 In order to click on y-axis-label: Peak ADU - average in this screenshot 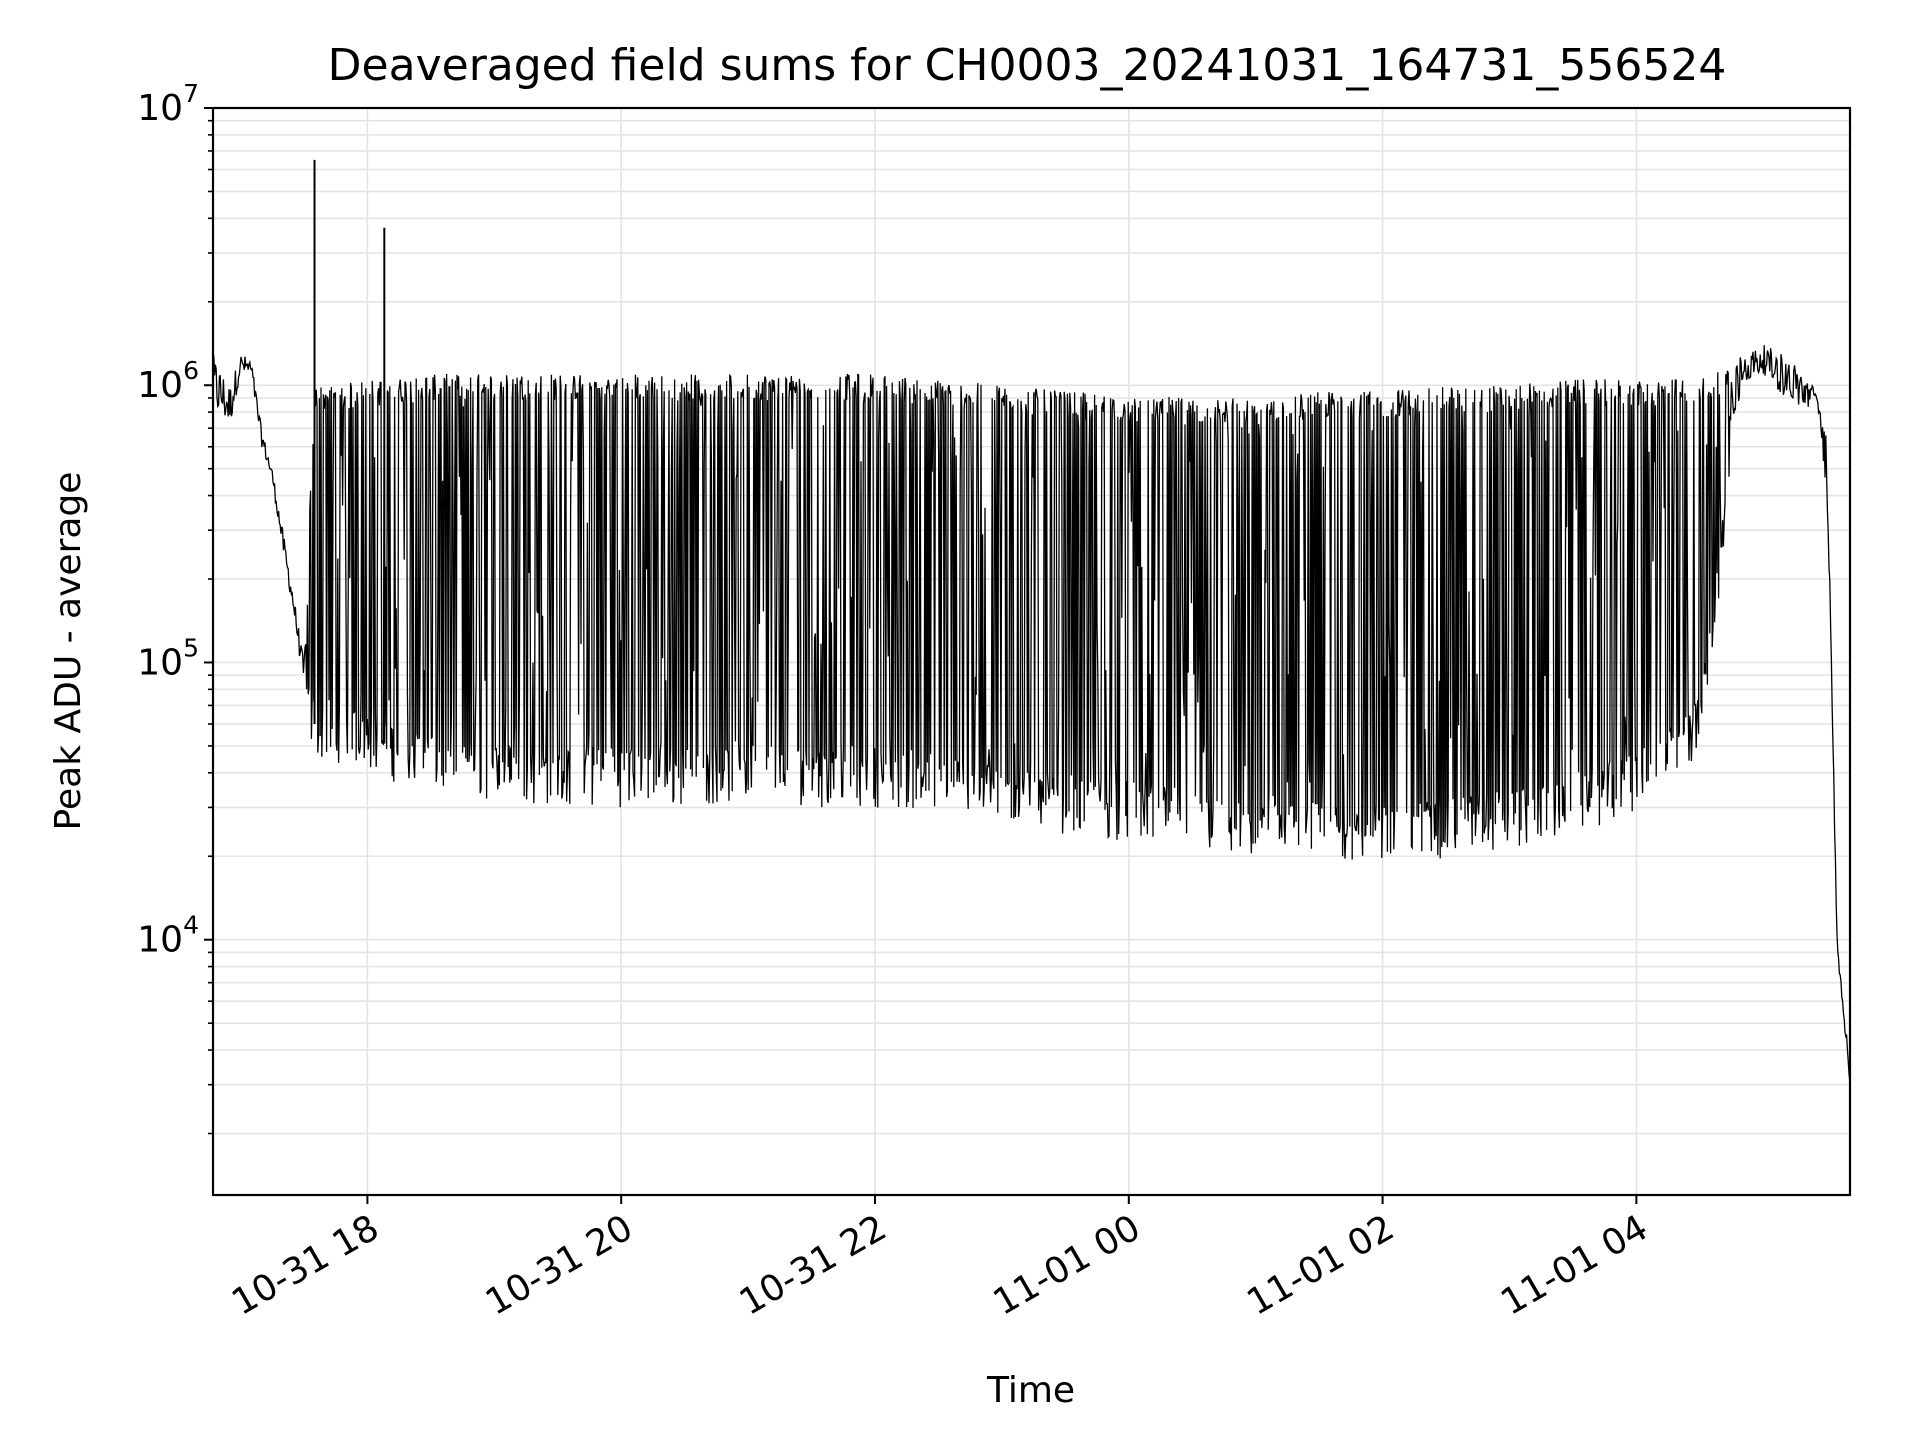, I will do `click(68, 651)`.